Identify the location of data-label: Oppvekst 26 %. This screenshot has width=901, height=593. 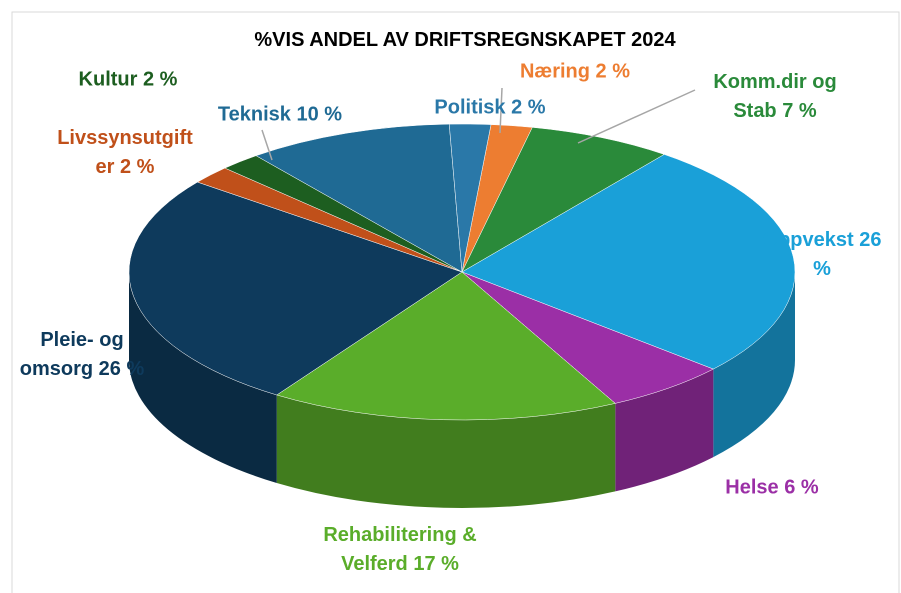
(822, 254).